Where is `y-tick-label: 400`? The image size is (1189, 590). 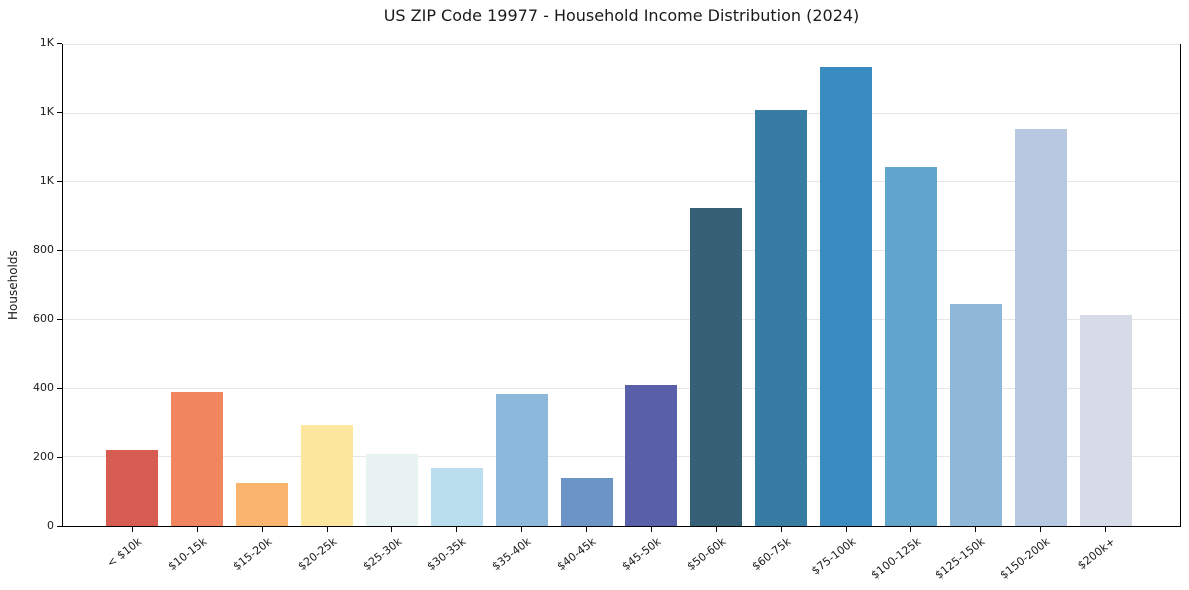 y-tick-label: 400 is located at coordinates (43, 387).